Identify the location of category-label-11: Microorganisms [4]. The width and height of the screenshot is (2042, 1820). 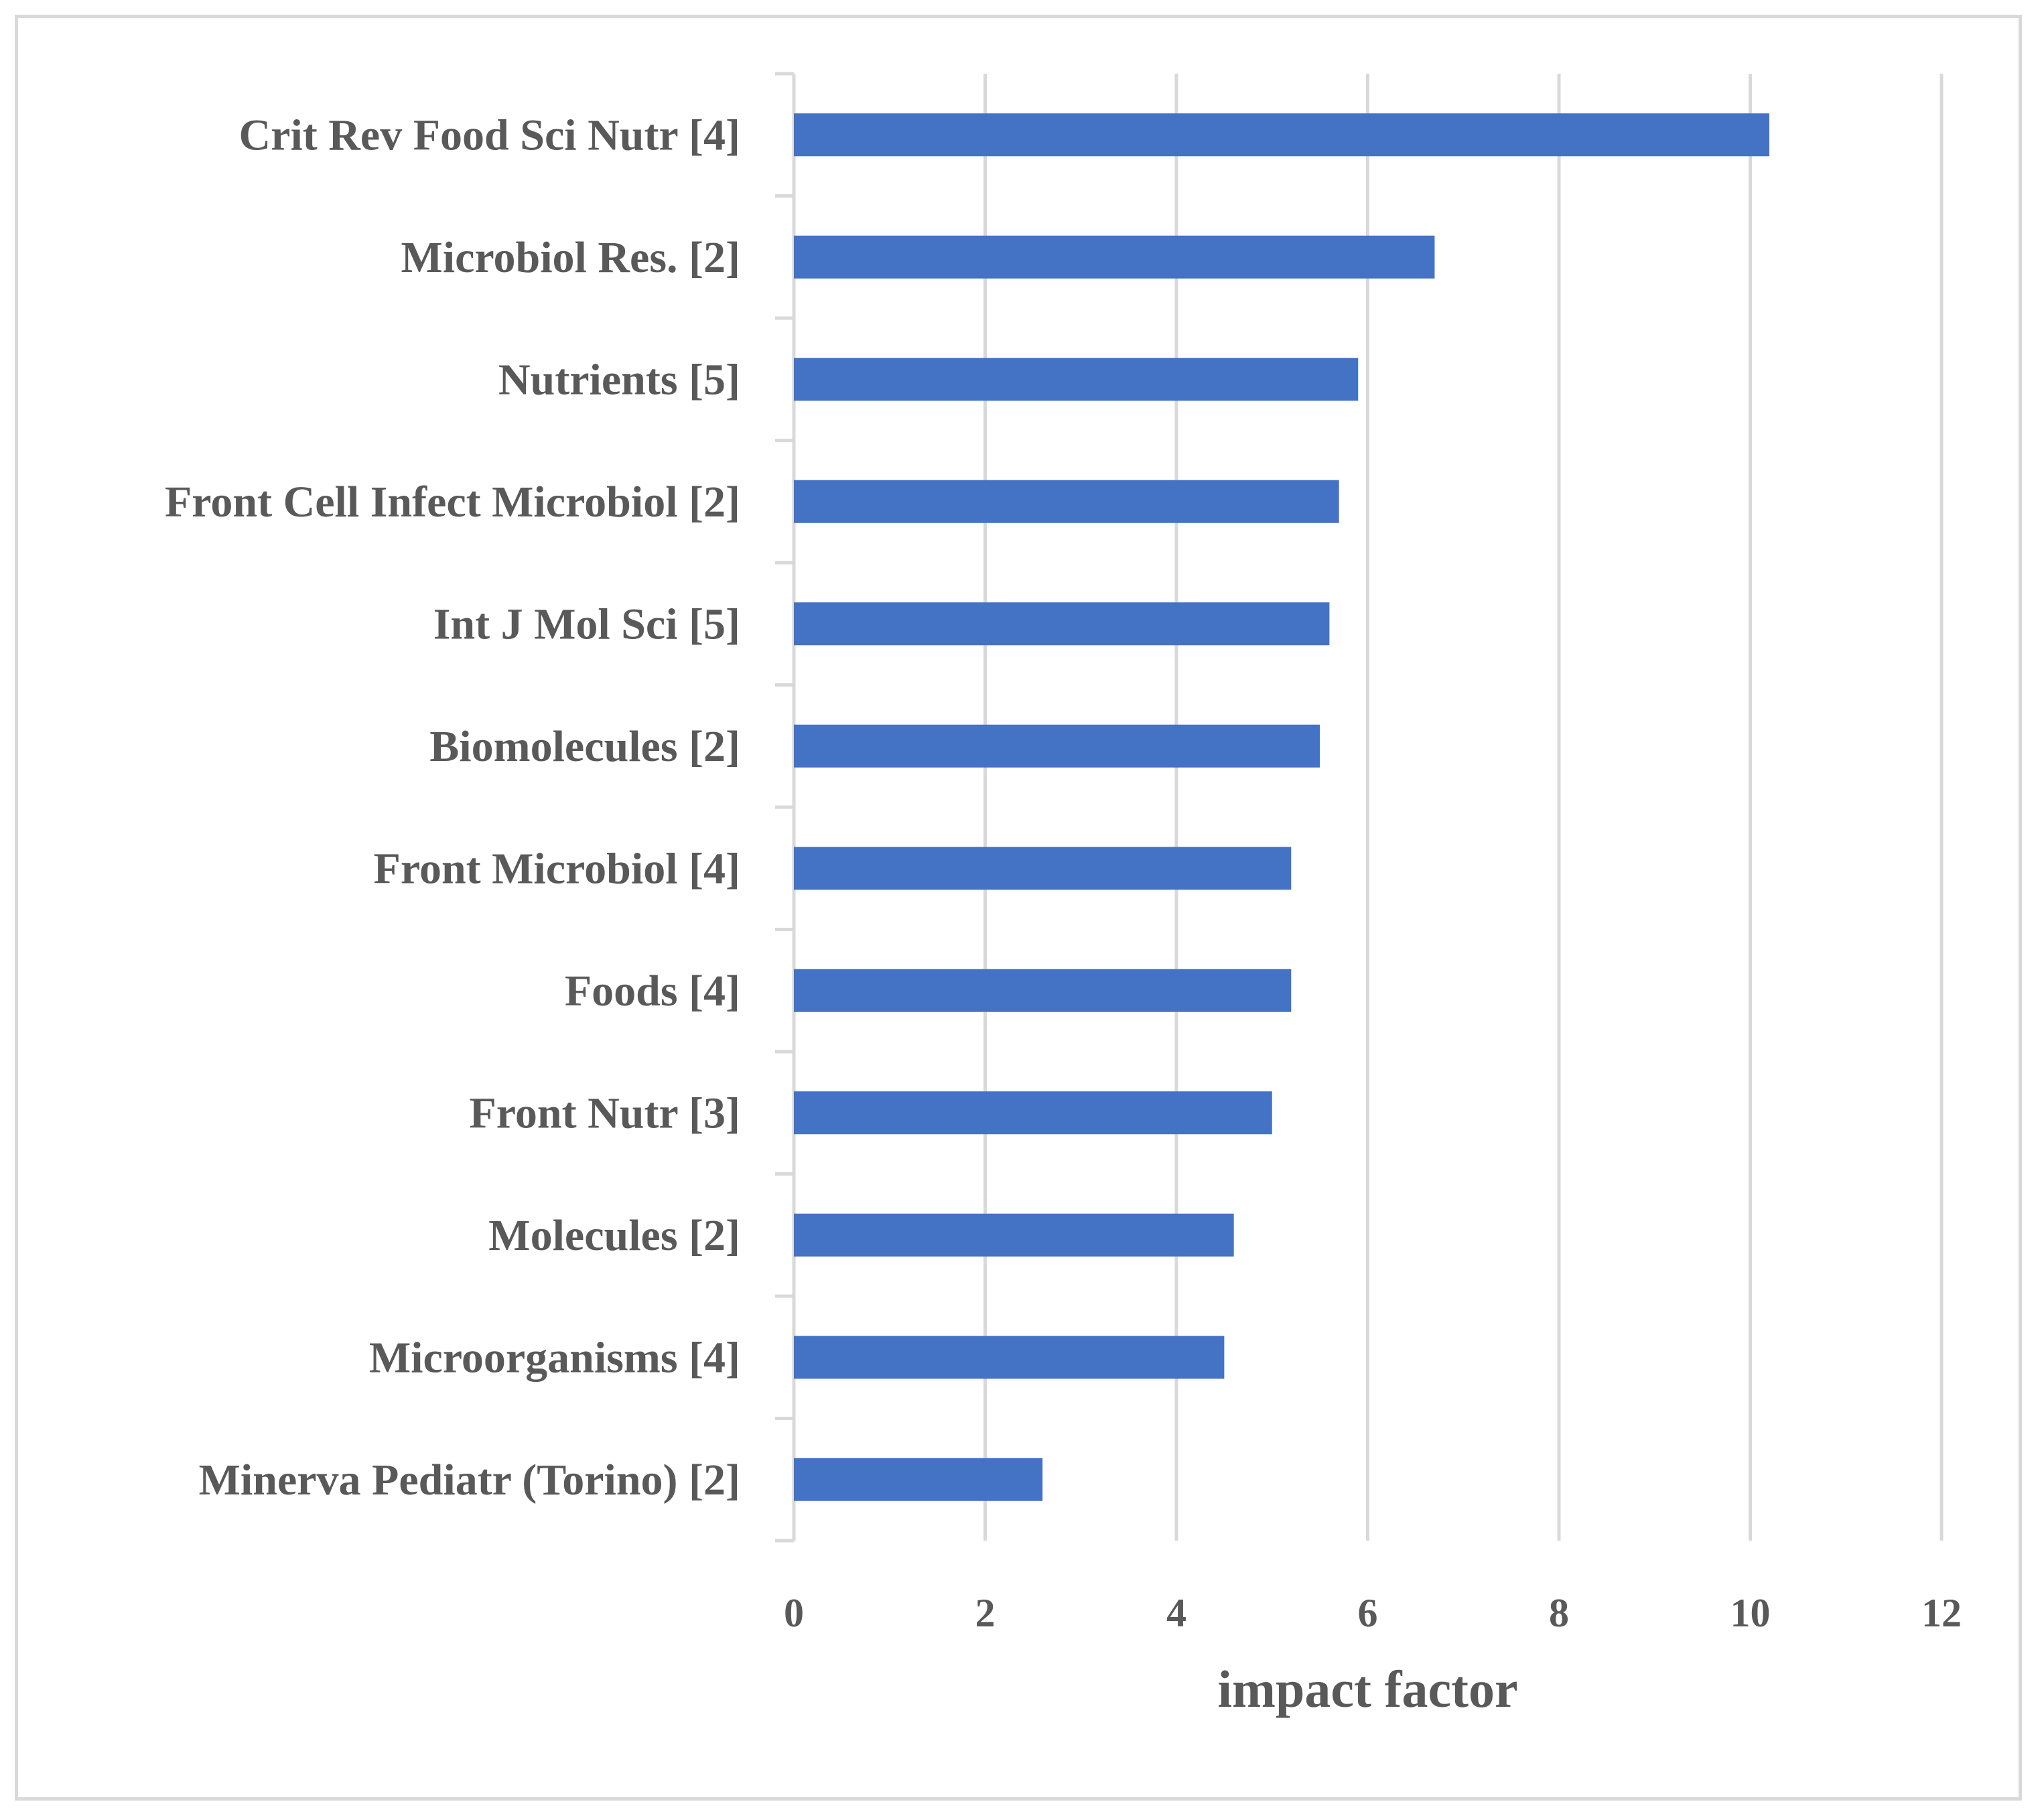
(554, 1358).